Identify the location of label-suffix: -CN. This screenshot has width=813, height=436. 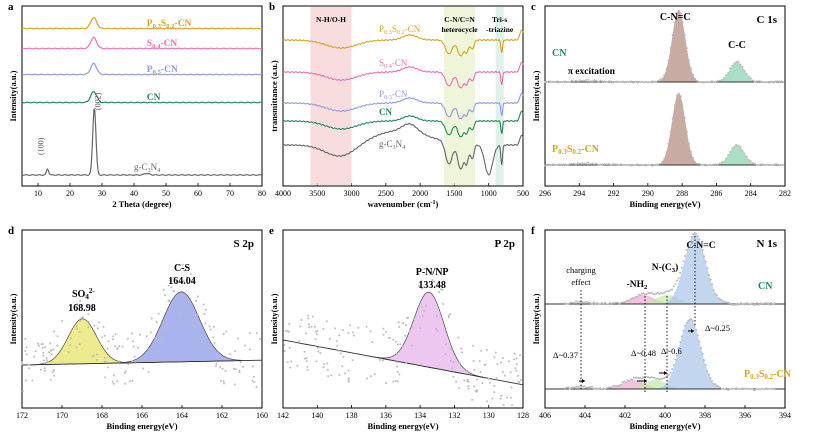
(400, 63).